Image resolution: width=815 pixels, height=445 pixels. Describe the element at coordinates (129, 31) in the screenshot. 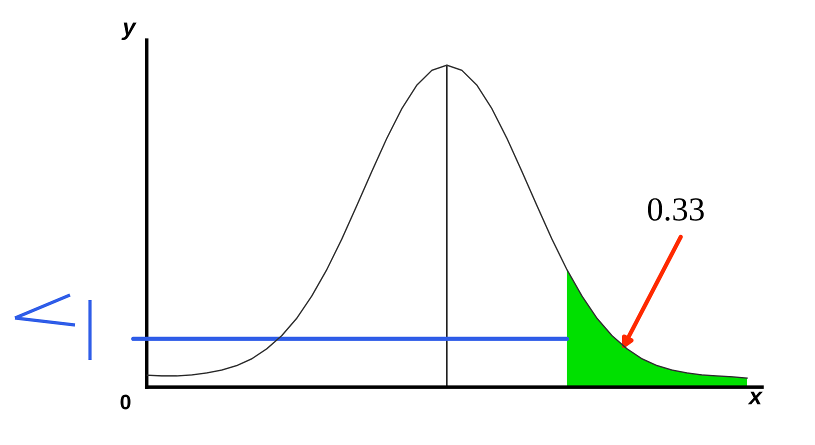

I see `y-axis-title: y` at that location.